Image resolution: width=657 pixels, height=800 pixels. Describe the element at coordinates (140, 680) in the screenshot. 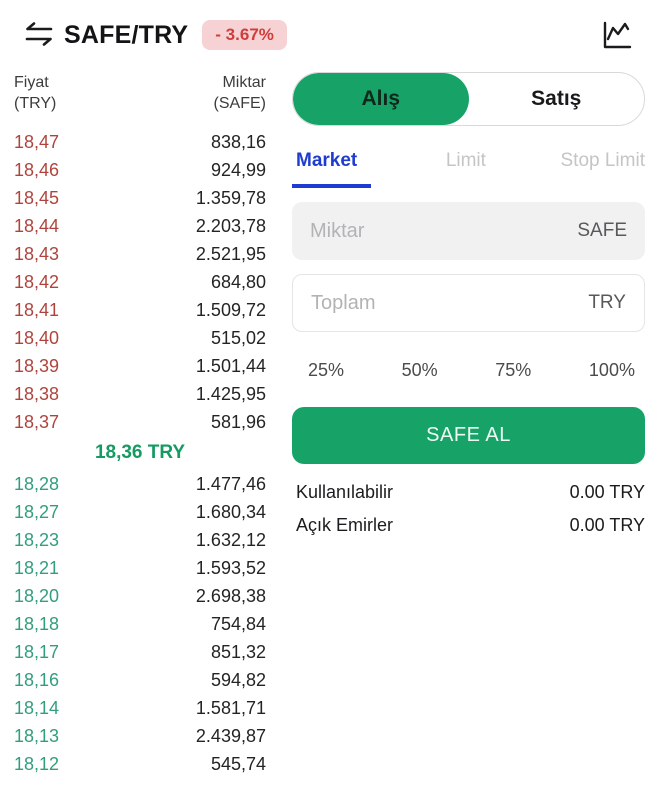

I see `orderbook-row: 18,16 594,82` at that location.